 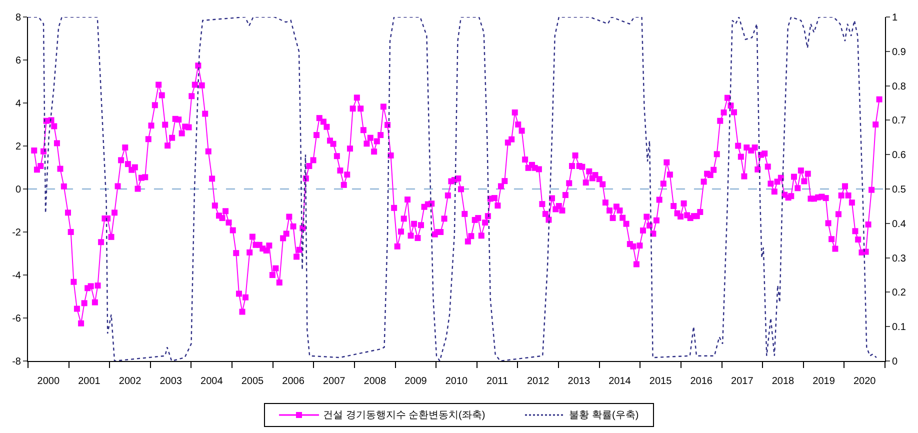 I want to click on x-tick-label: 2001, so click(x=89, y=381).